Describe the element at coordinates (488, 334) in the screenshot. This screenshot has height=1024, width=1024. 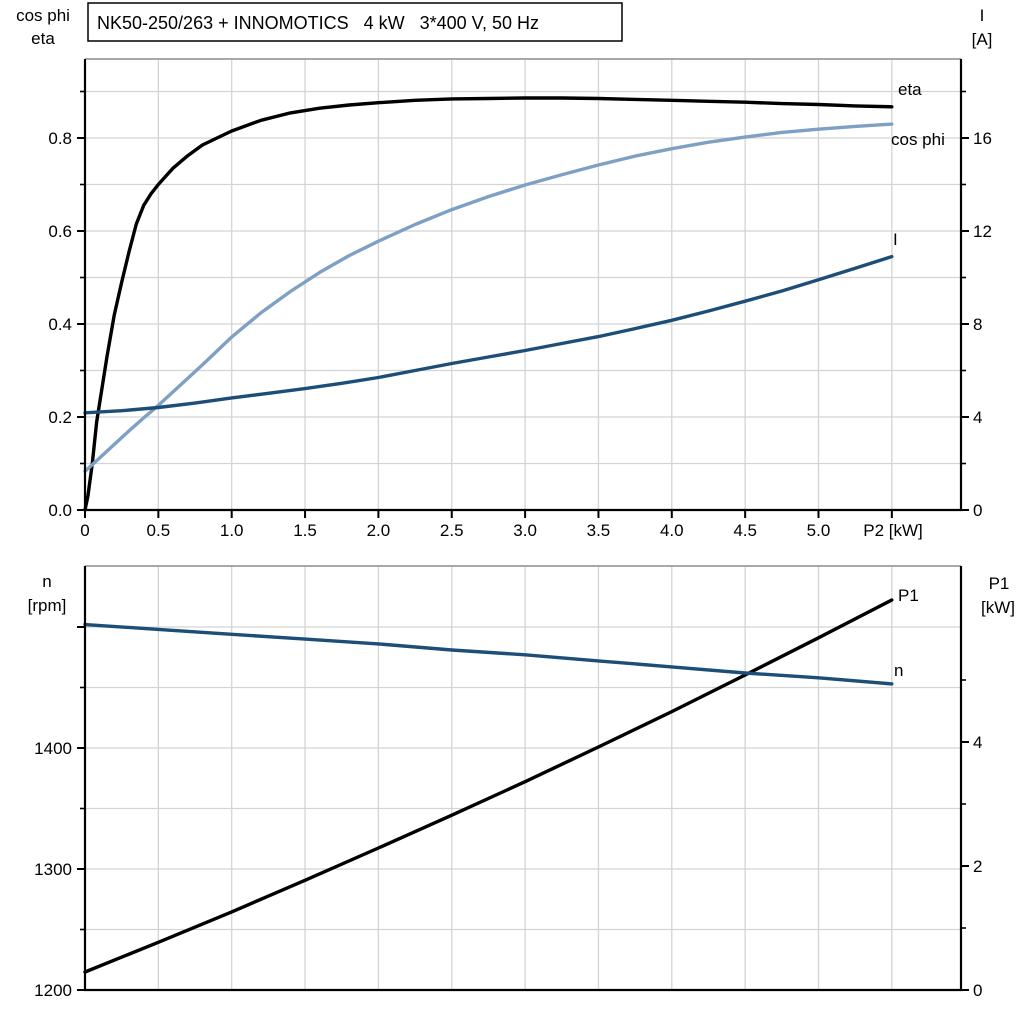
I see `curve-I` at that location.